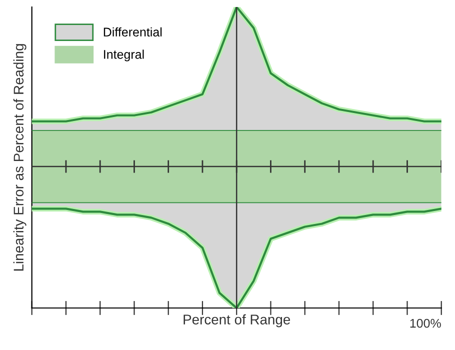 The image size is (455, 350). I want to click on x-axis-title: Percent of Range, so click(237, 321).